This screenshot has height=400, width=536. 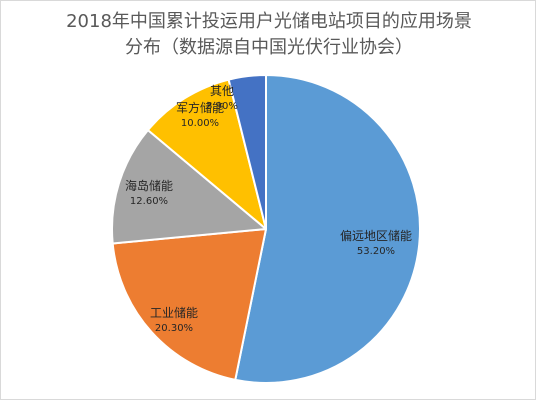 What do you see at coordinates (200, 123) in the screenshot?
I see `slice-value-label-4: 10.00%` at bounding box center [200, 123].